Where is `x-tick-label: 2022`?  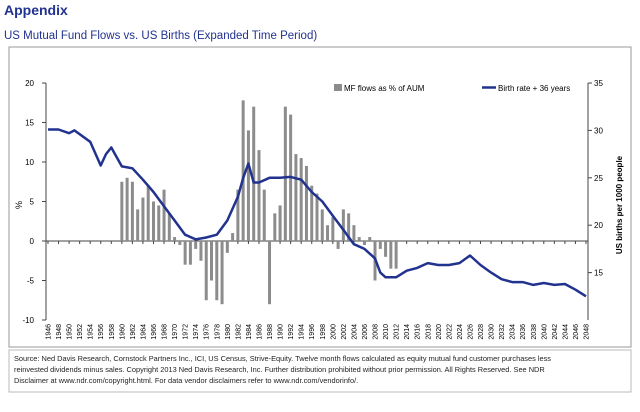 x-tick-label: 2022 is located at coordinates (449, 332).